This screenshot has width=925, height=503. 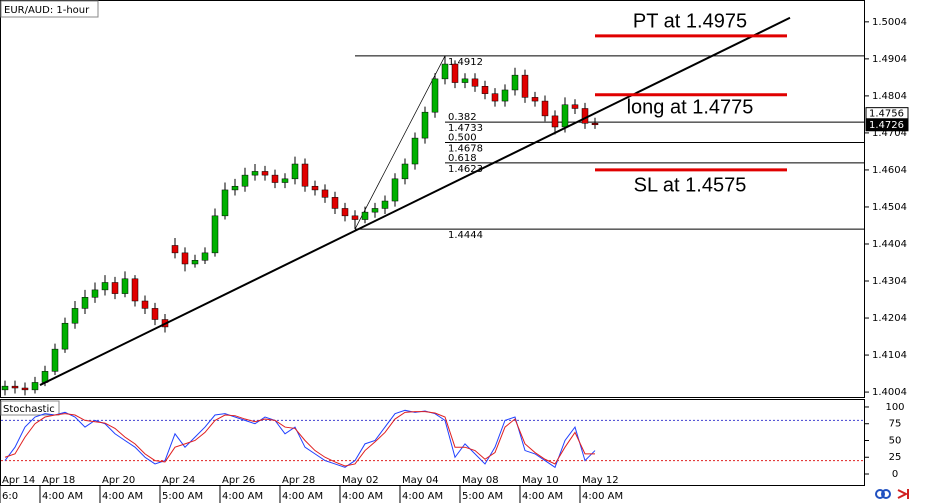 I want to click on fib-label: 1.4678, so click(x=465, y=149).